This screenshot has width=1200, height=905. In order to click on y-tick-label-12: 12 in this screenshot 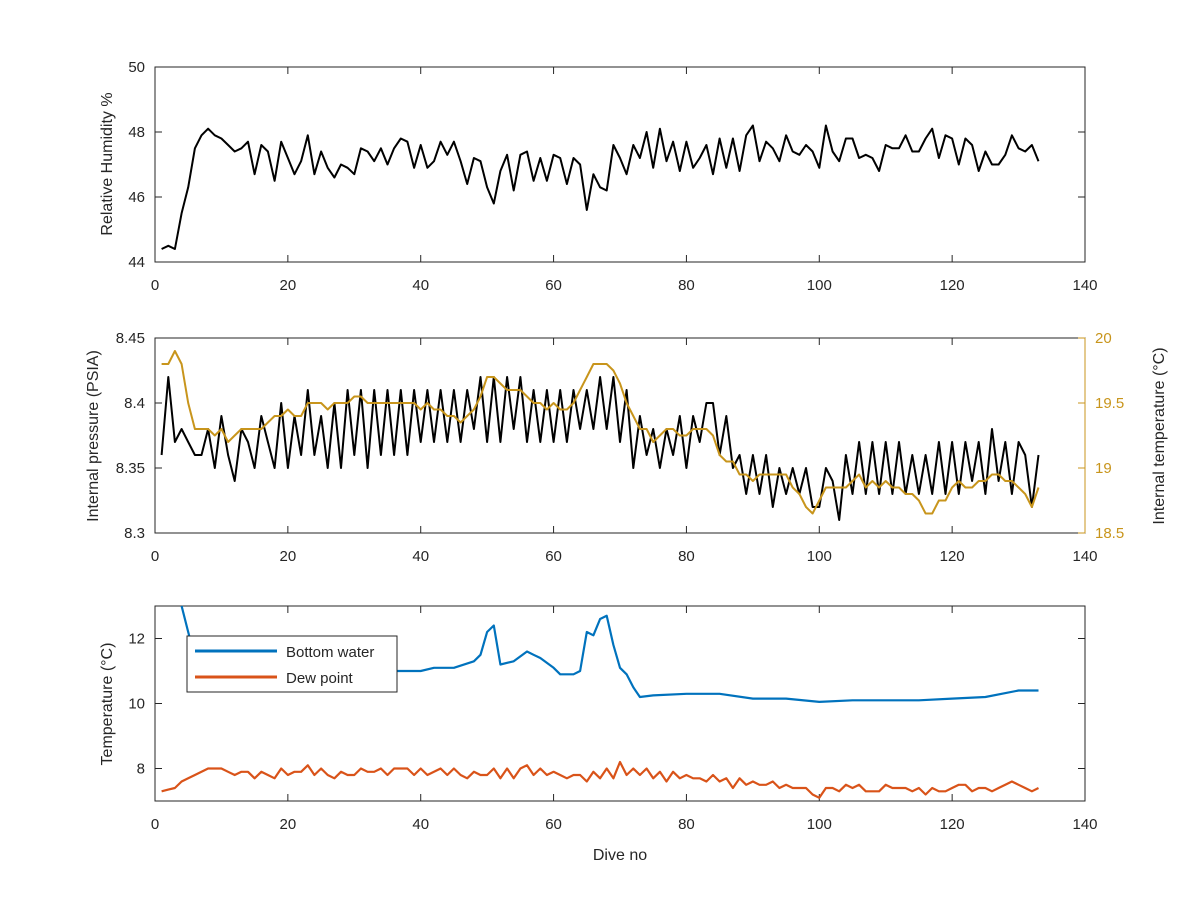, I will do `click(136, 639)`.